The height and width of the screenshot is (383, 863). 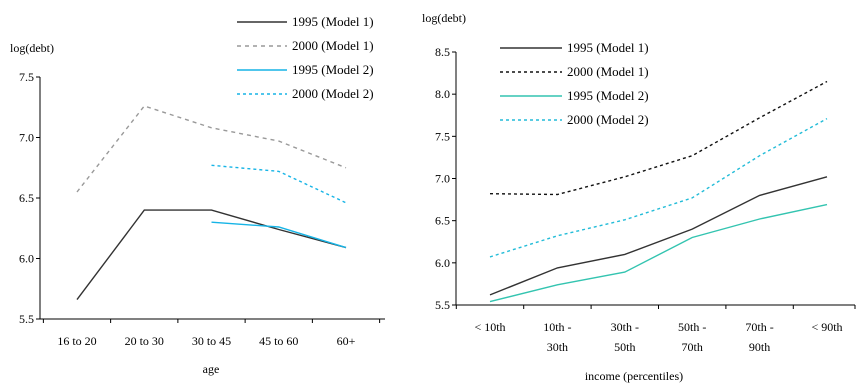 I want to click on x-tick-label: 20 to 30, so click(x=144, y=341).